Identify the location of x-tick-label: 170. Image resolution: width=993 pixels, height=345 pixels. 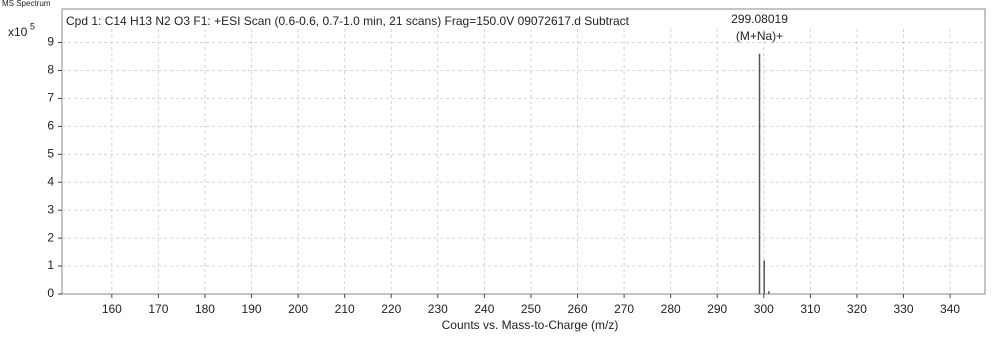
(158, 309).